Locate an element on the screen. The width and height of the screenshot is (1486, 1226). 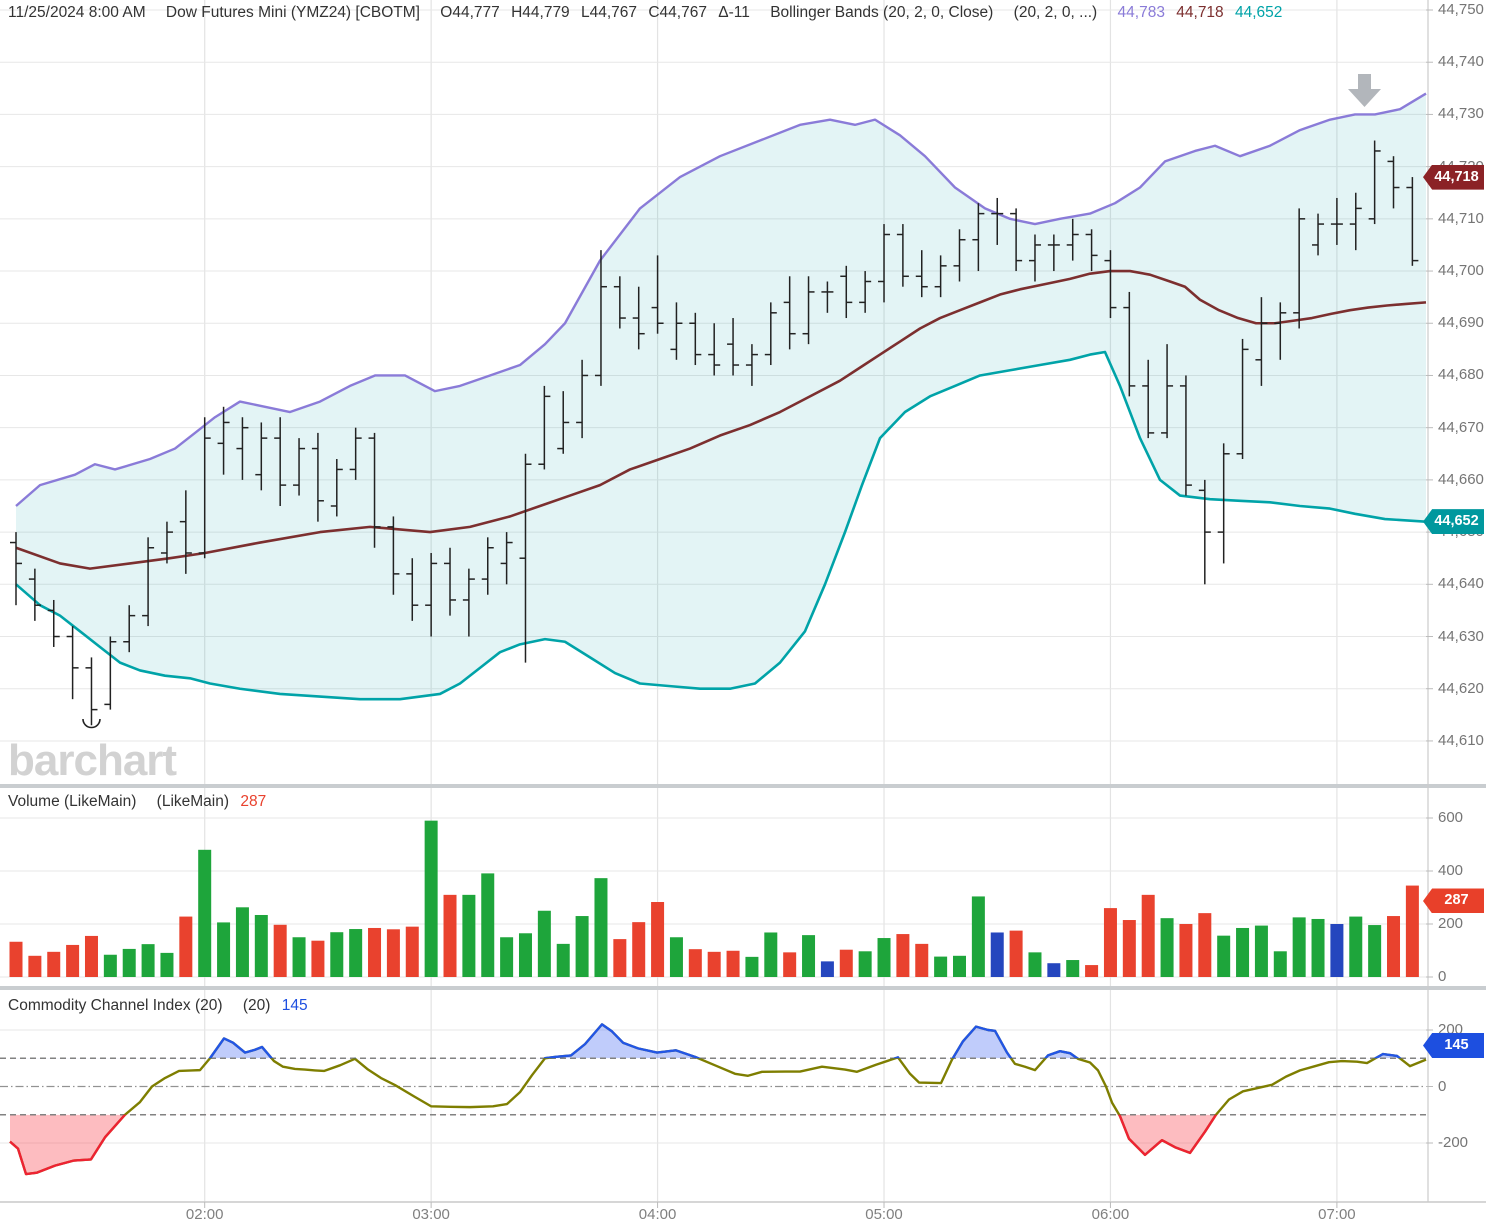
price-axis-label: 44,710 is located at coordinates (1461, 218).